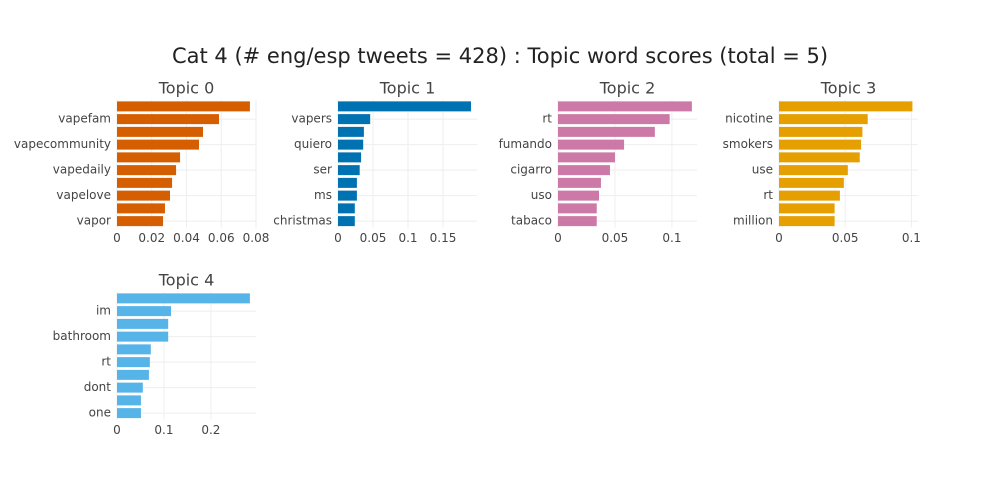 Image resolution: width=1000 pixels, height=500 pixels. What do you see at coordinates (311, 119) in the screenshot?
I see `y-tick-label: vapers` at bounding box center [311, 119].